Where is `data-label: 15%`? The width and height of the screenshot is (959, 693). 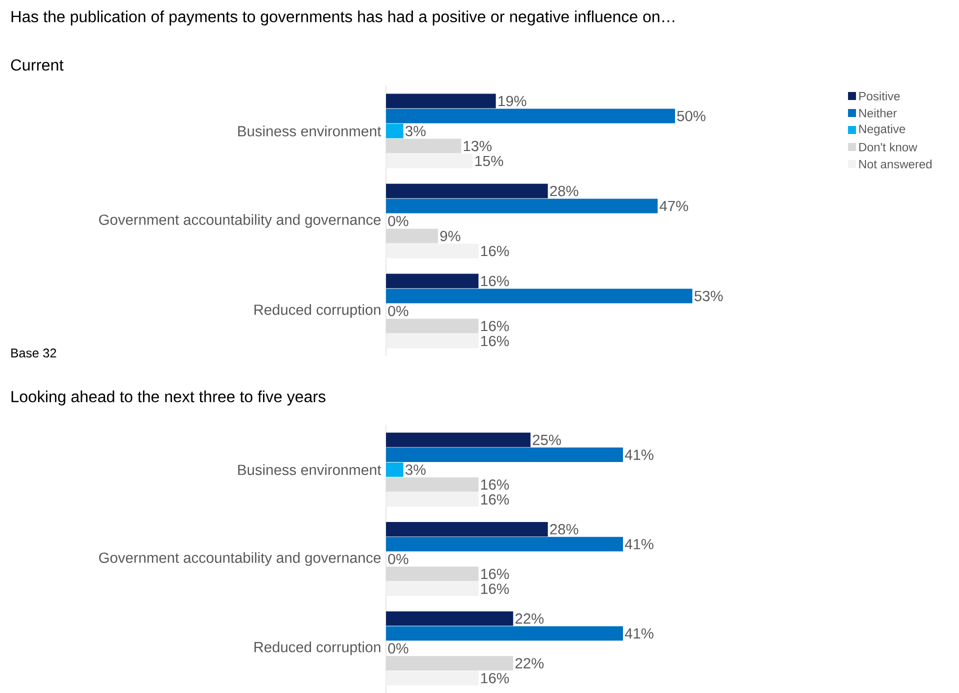
data-label: 15% is located at coordinates (489, 161).